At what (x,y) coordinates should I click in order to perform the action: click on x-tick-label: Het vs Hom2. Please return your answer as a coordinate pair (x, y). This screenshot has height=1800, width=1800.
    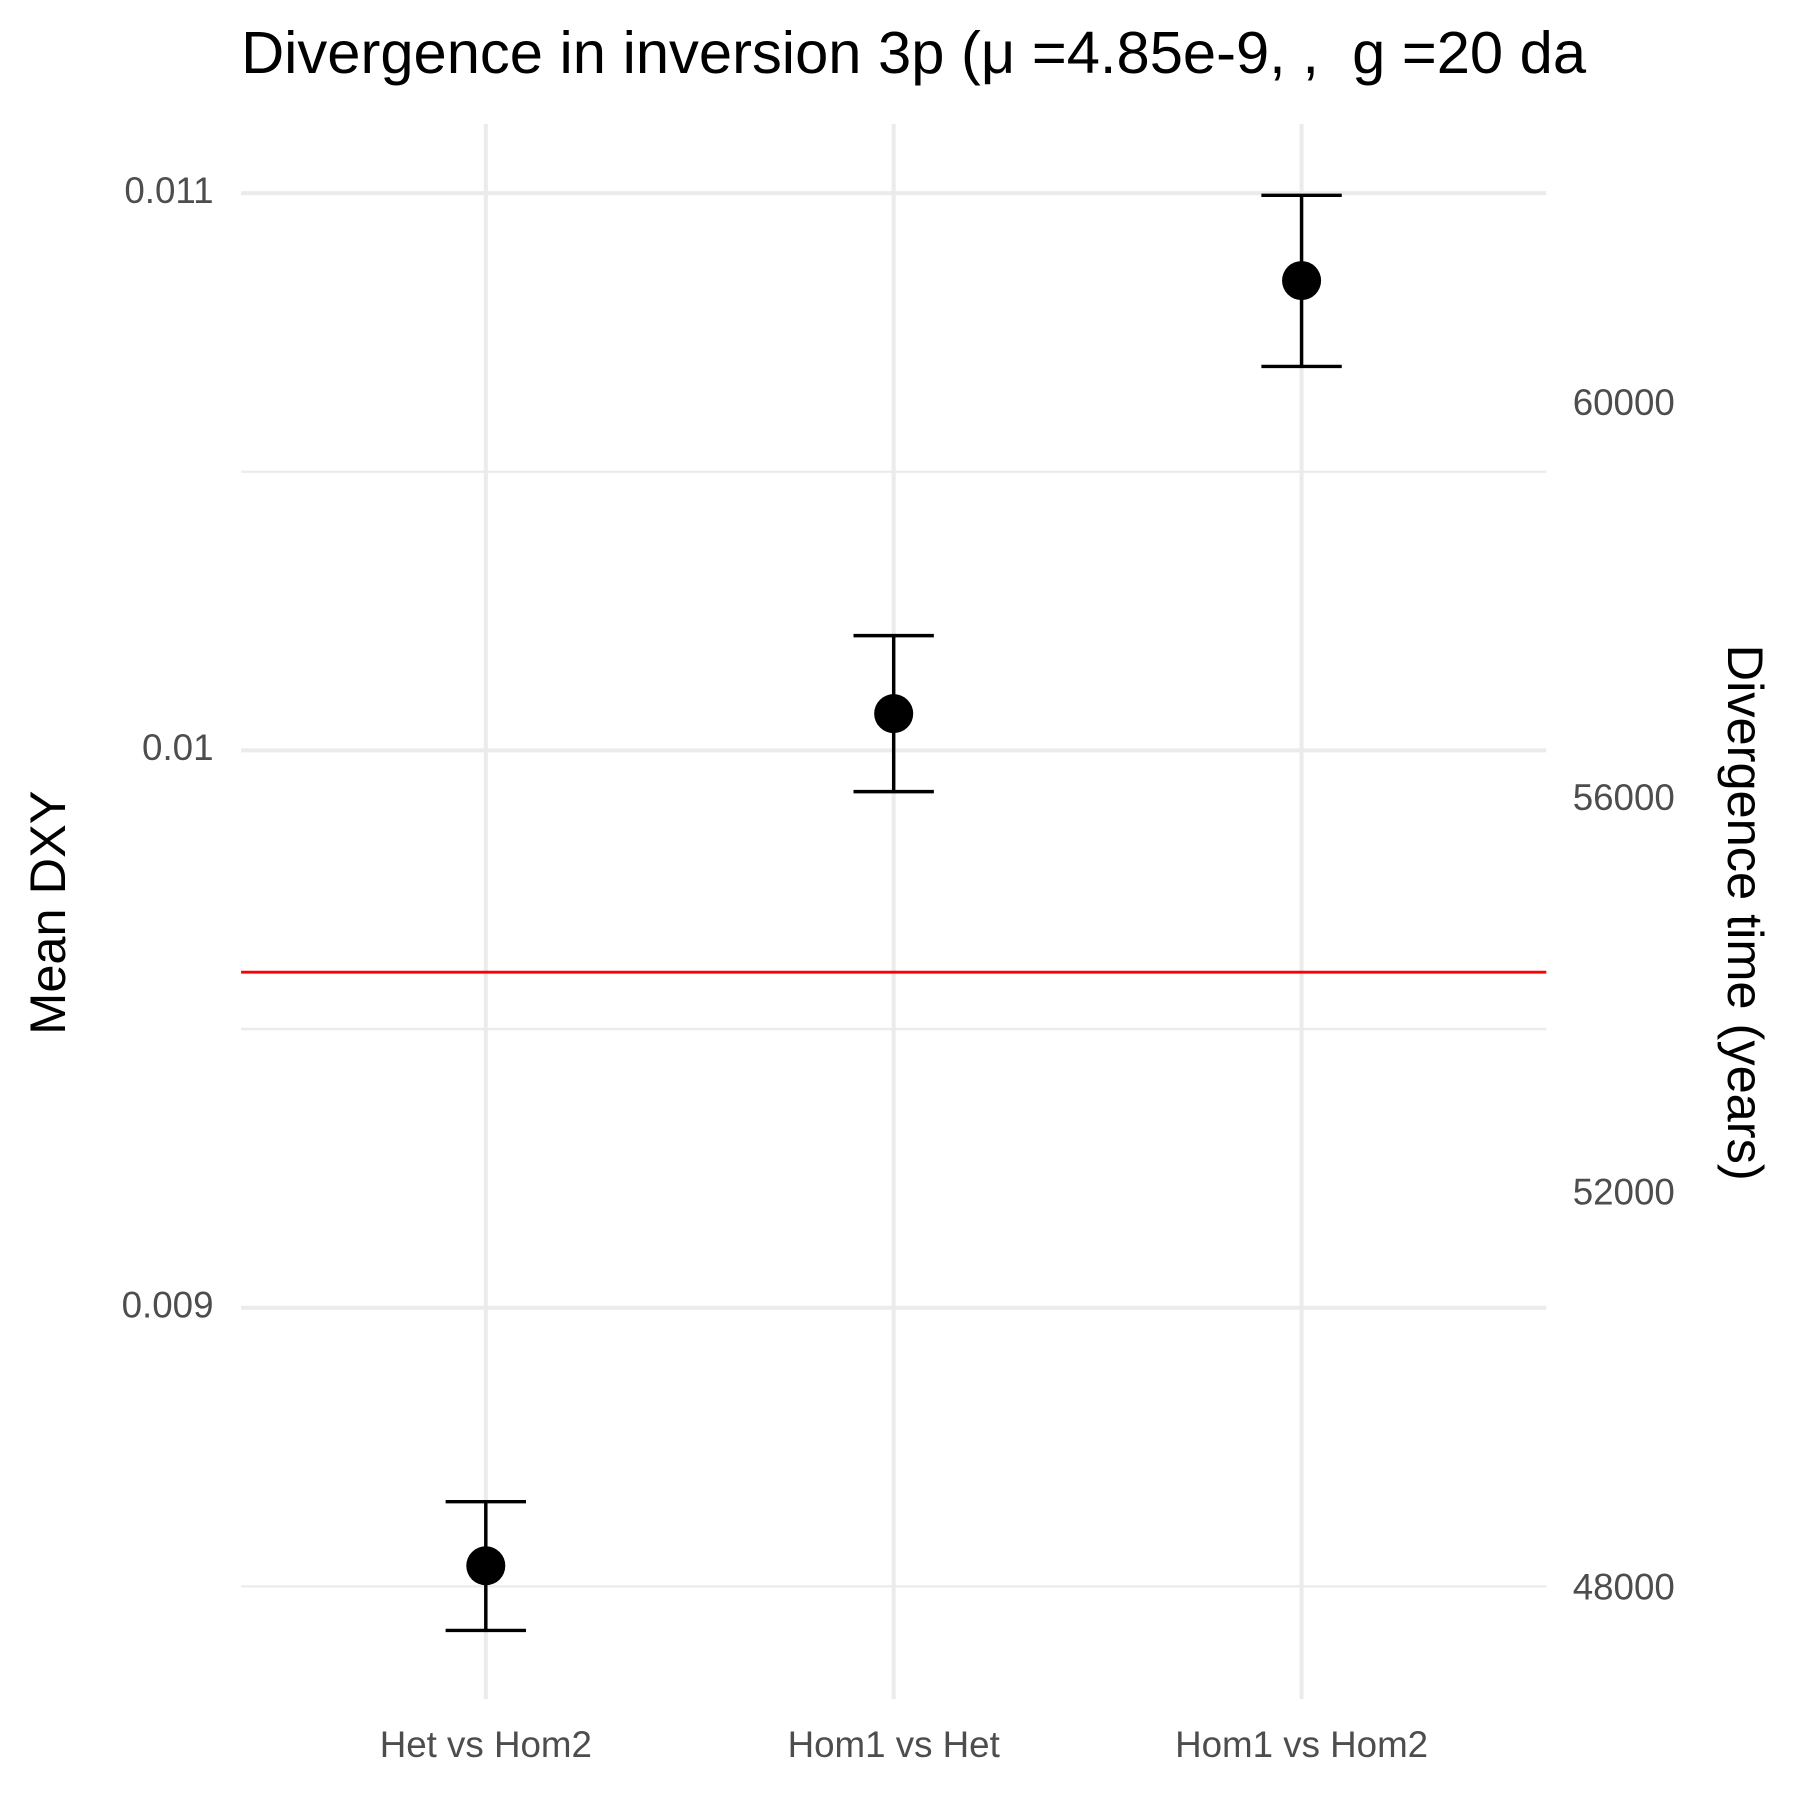
    Looking at the image, I should click on (486, 1744).